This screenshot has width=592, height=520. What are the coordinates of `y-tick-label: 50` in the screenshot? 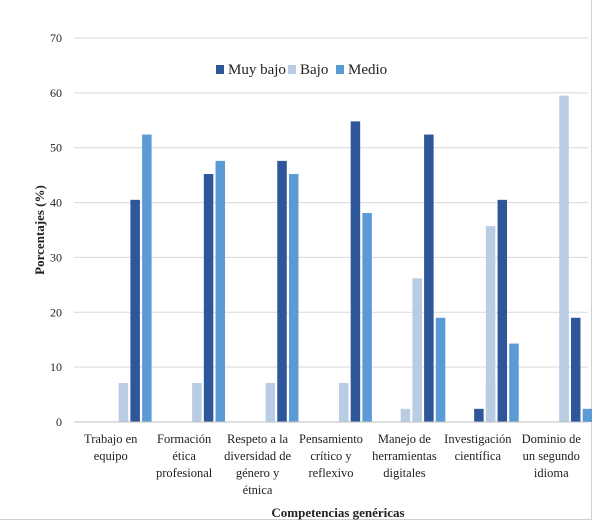 It's located at (56, 148).